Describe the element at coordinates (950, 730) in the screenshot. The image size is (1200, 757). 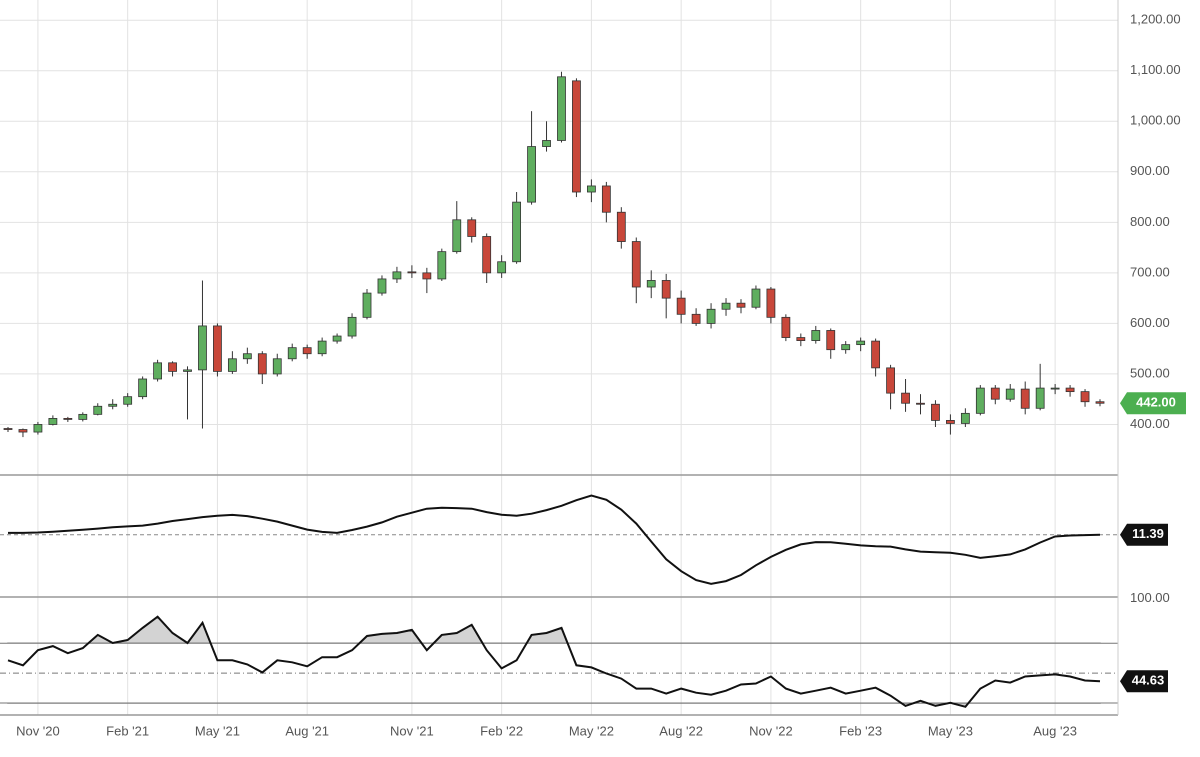
I see `x-tick-label: May '23` at that location.